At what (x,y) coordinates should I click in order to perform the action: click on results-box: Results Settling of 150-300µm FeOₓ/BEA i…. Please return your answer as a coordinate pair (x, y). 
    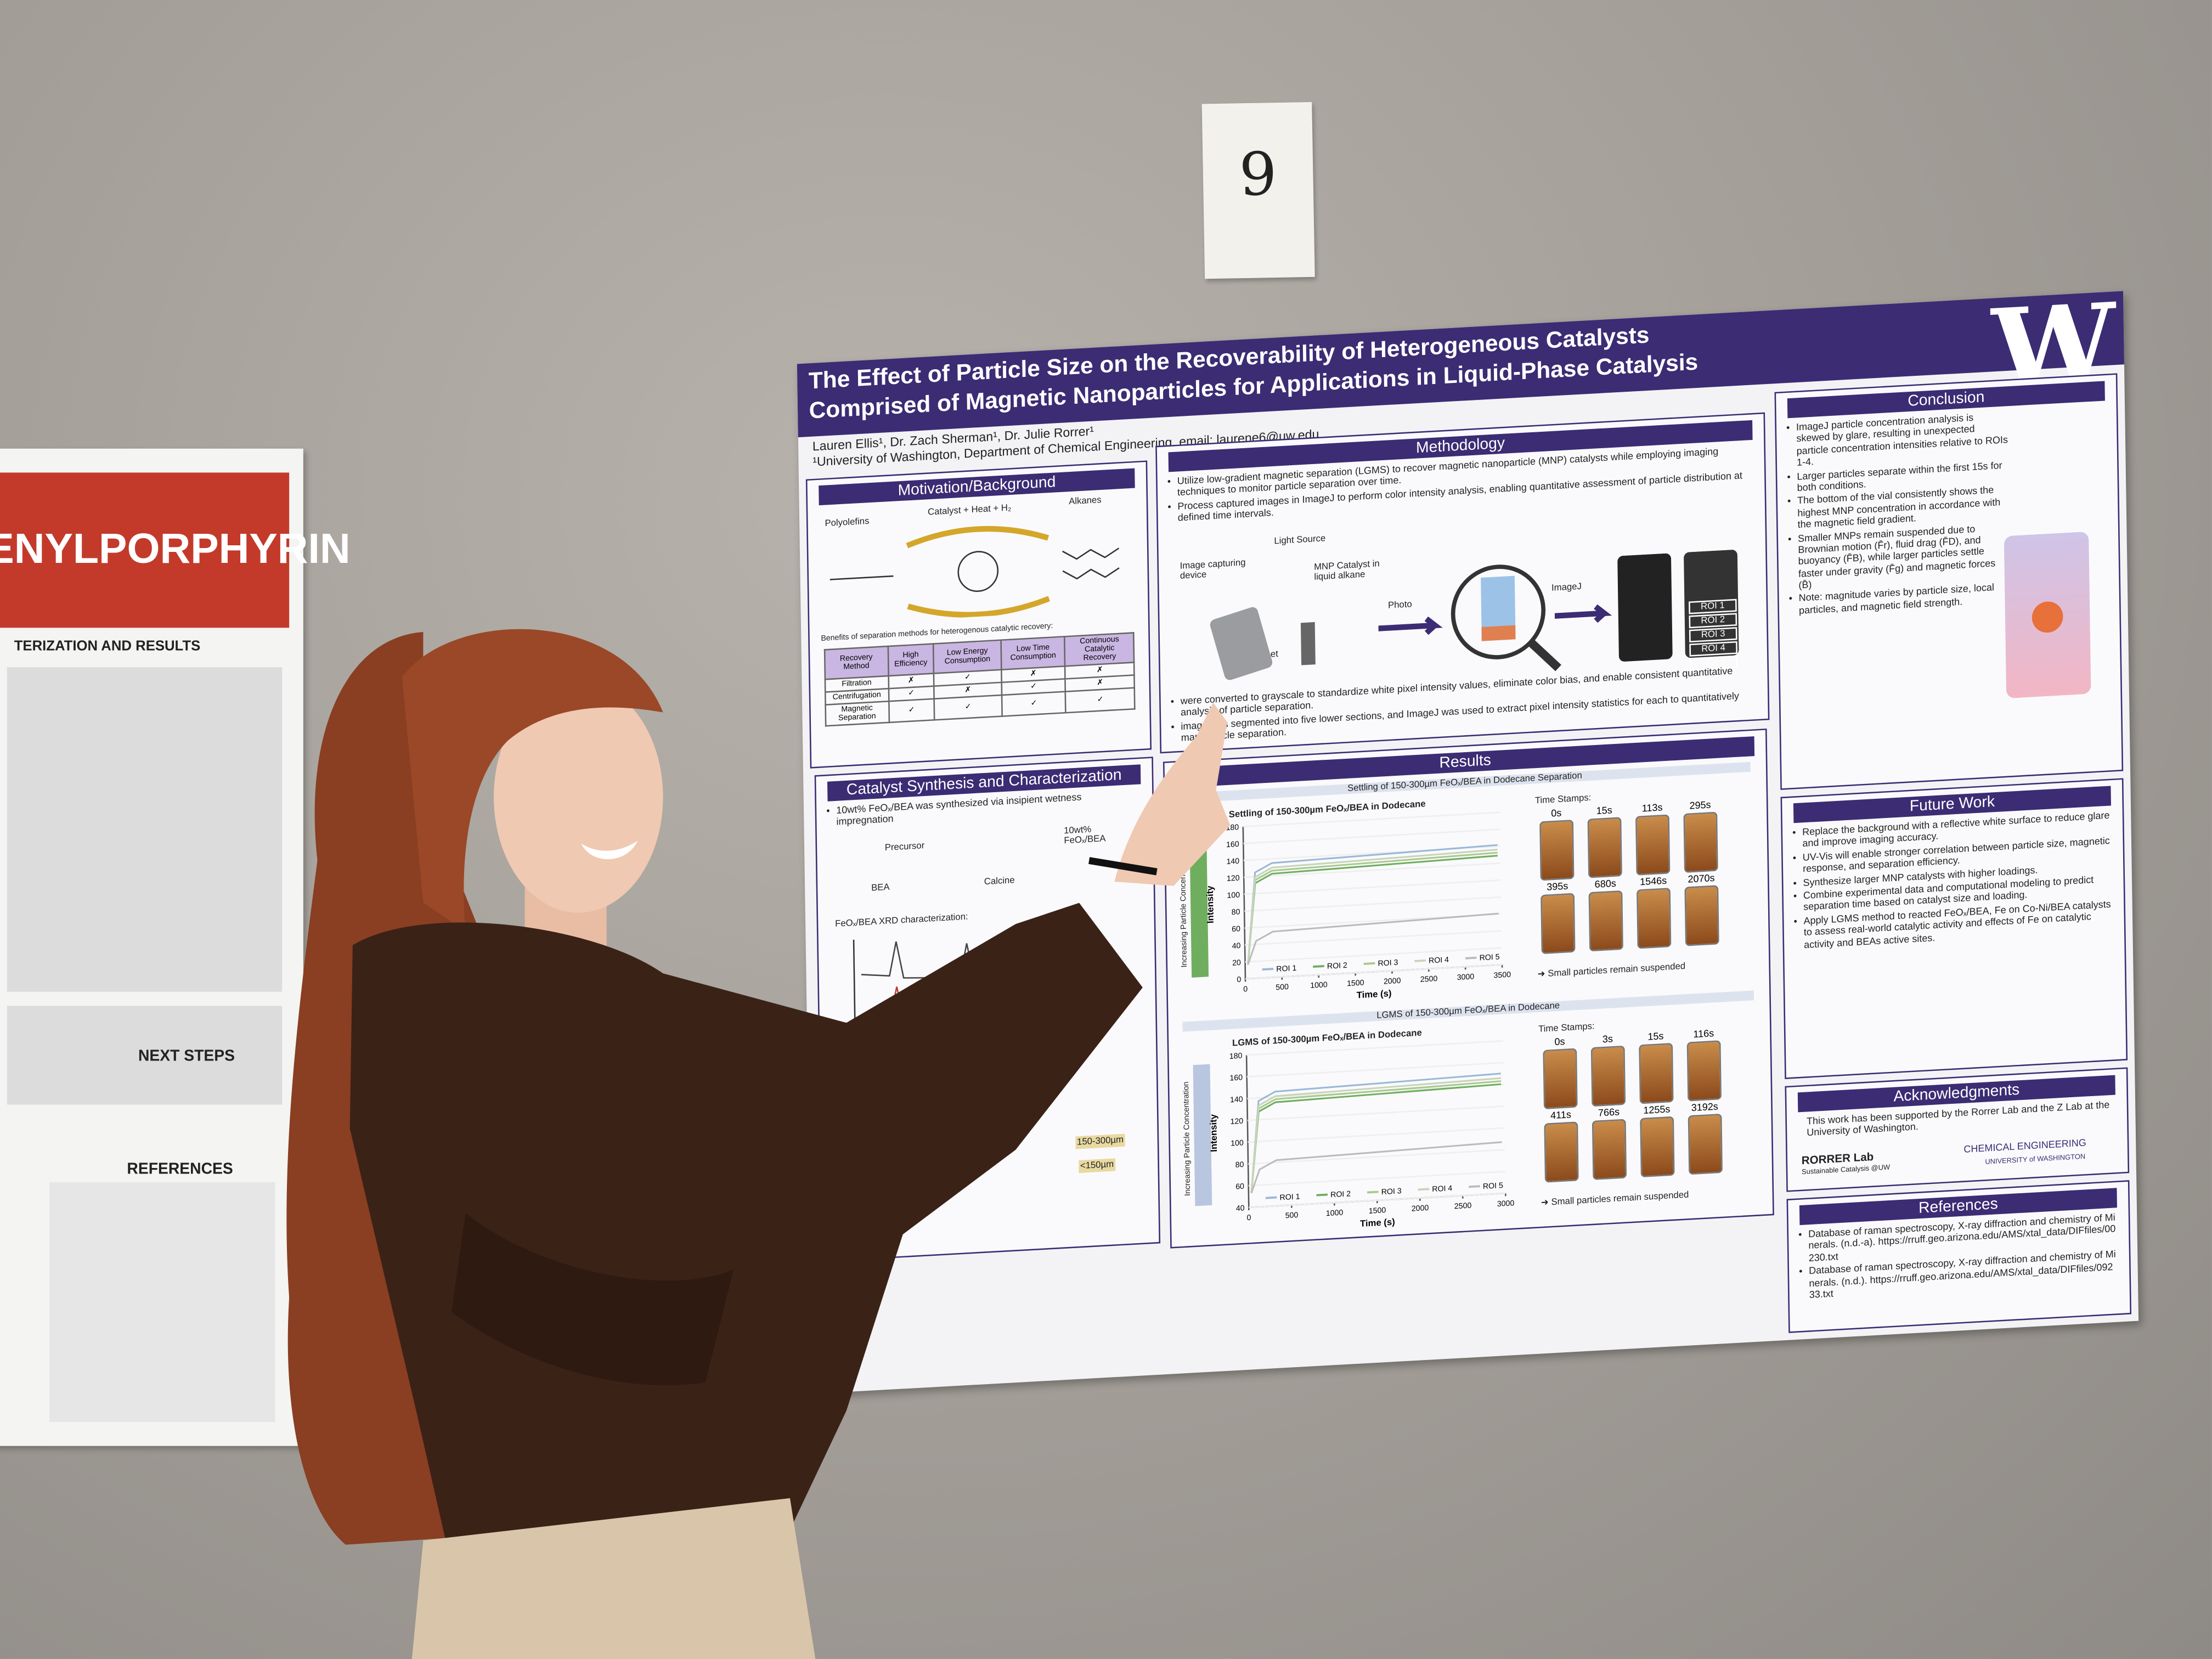
    Looking at the image, I should click on (1469, 988).